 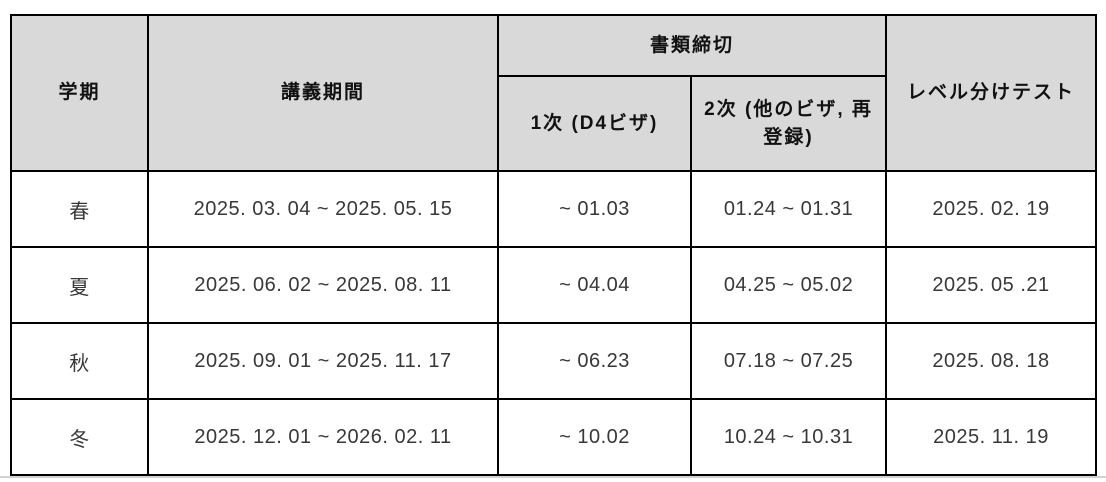 I want to click on header-first-round: 1次 (D4ビザ), so click(x=594, y=123).